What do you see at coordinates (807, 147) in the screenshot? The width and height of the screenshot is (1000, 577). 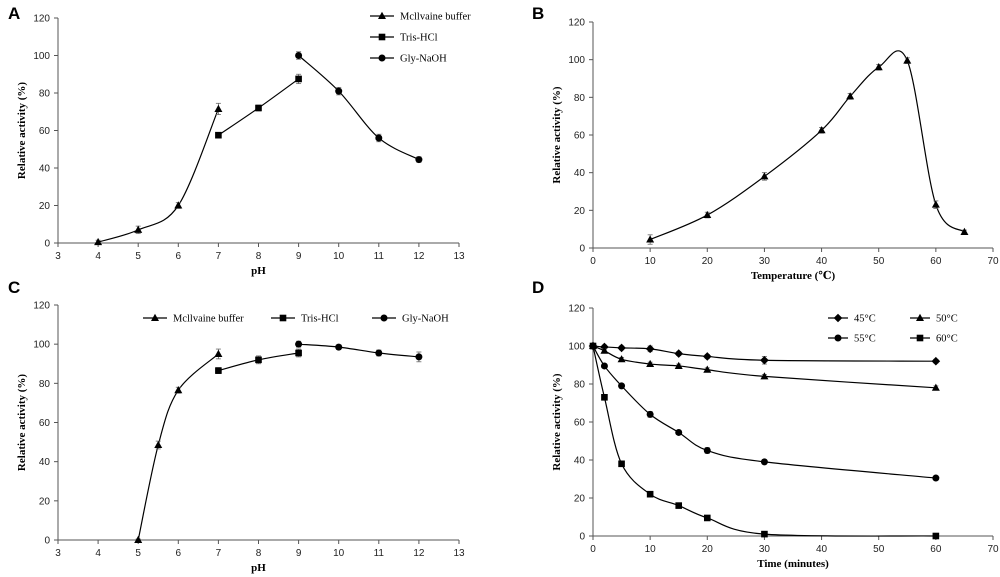 I see `series-series` at bounding box center [807, 147].